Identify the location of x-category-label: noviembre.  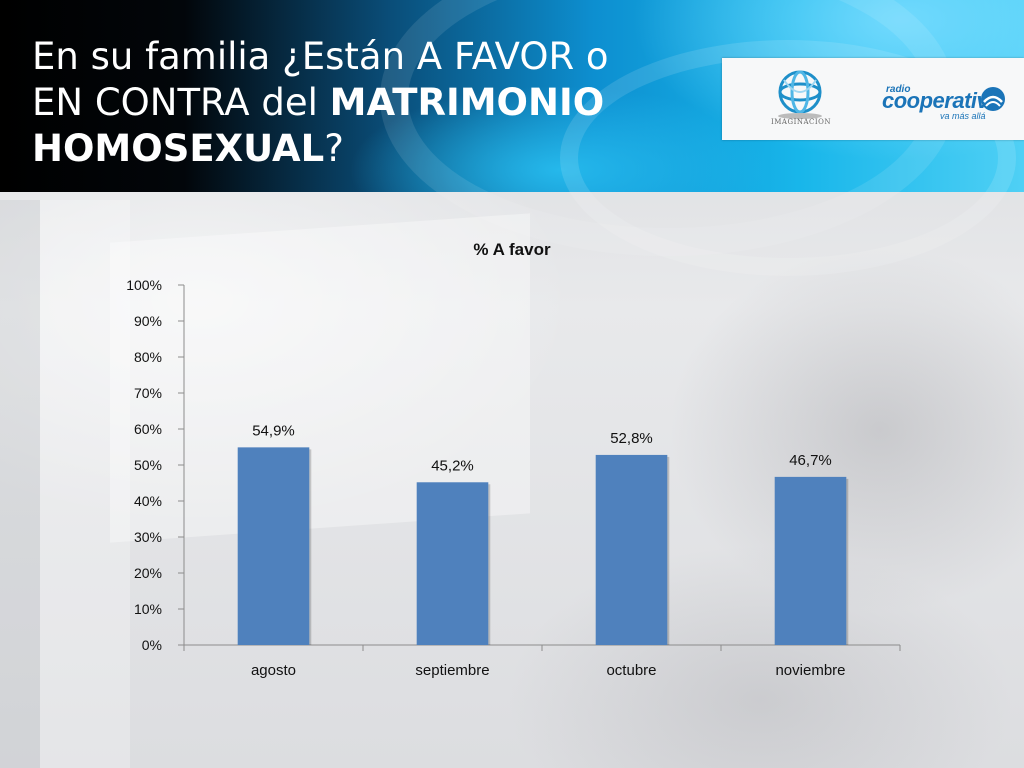
(810, 670).